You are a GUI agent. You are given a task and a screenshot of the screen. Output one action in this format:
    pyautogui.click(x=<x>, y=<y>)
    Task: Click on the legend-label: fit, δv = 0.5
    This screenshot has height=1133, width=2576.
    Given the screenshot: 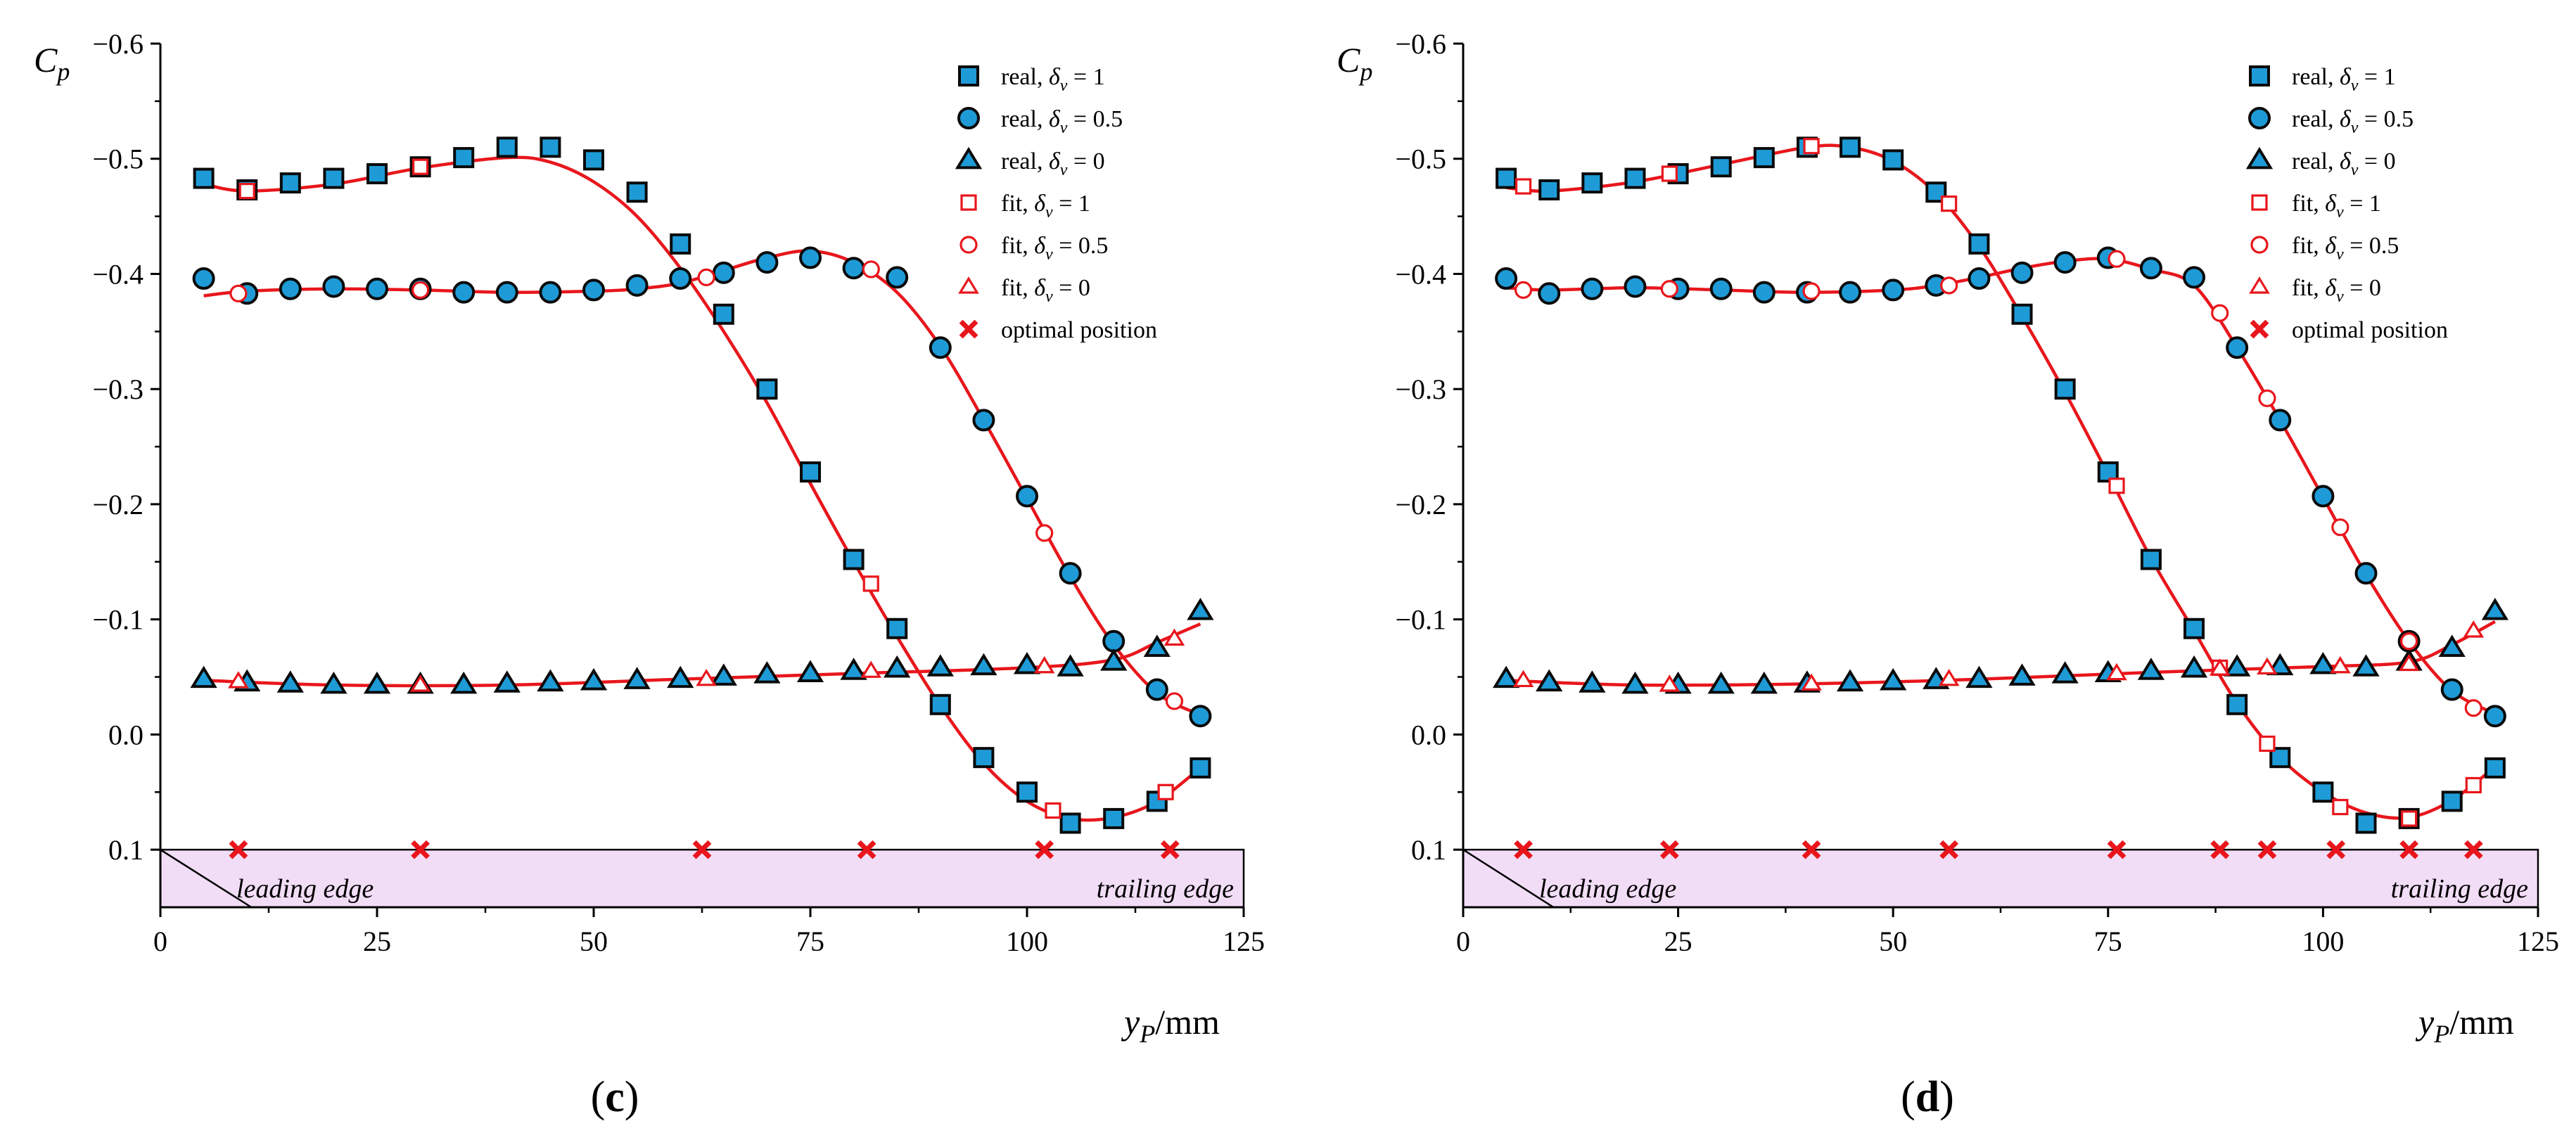 What is the action you would take?
    pyautogui.click(x=2345, y=248)
    